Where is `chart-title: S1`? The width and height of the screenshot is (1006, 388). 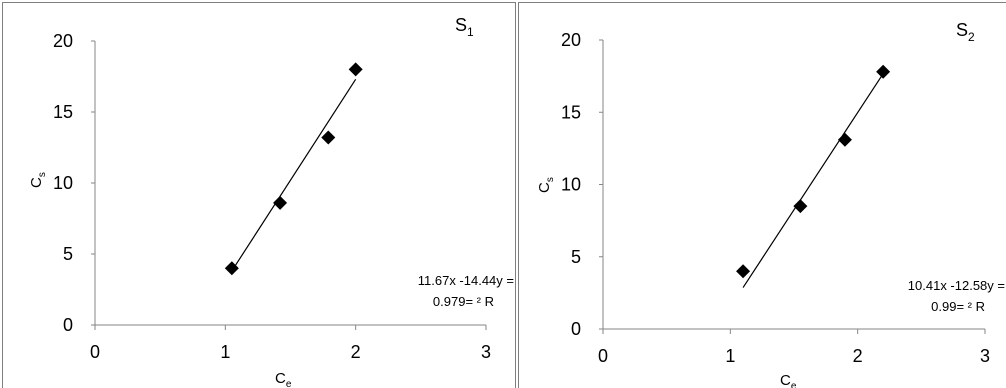
chart-title: S1 is located at coordinates (464, 27).